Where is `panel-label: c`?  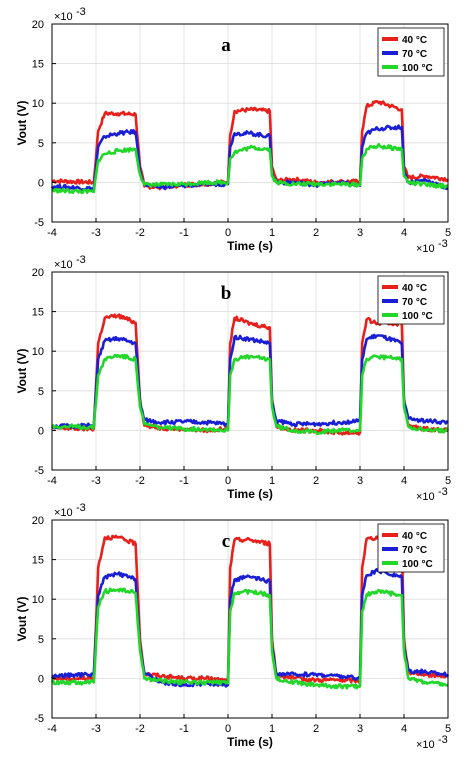 panel-label: c is located at coordinates (226, 541).